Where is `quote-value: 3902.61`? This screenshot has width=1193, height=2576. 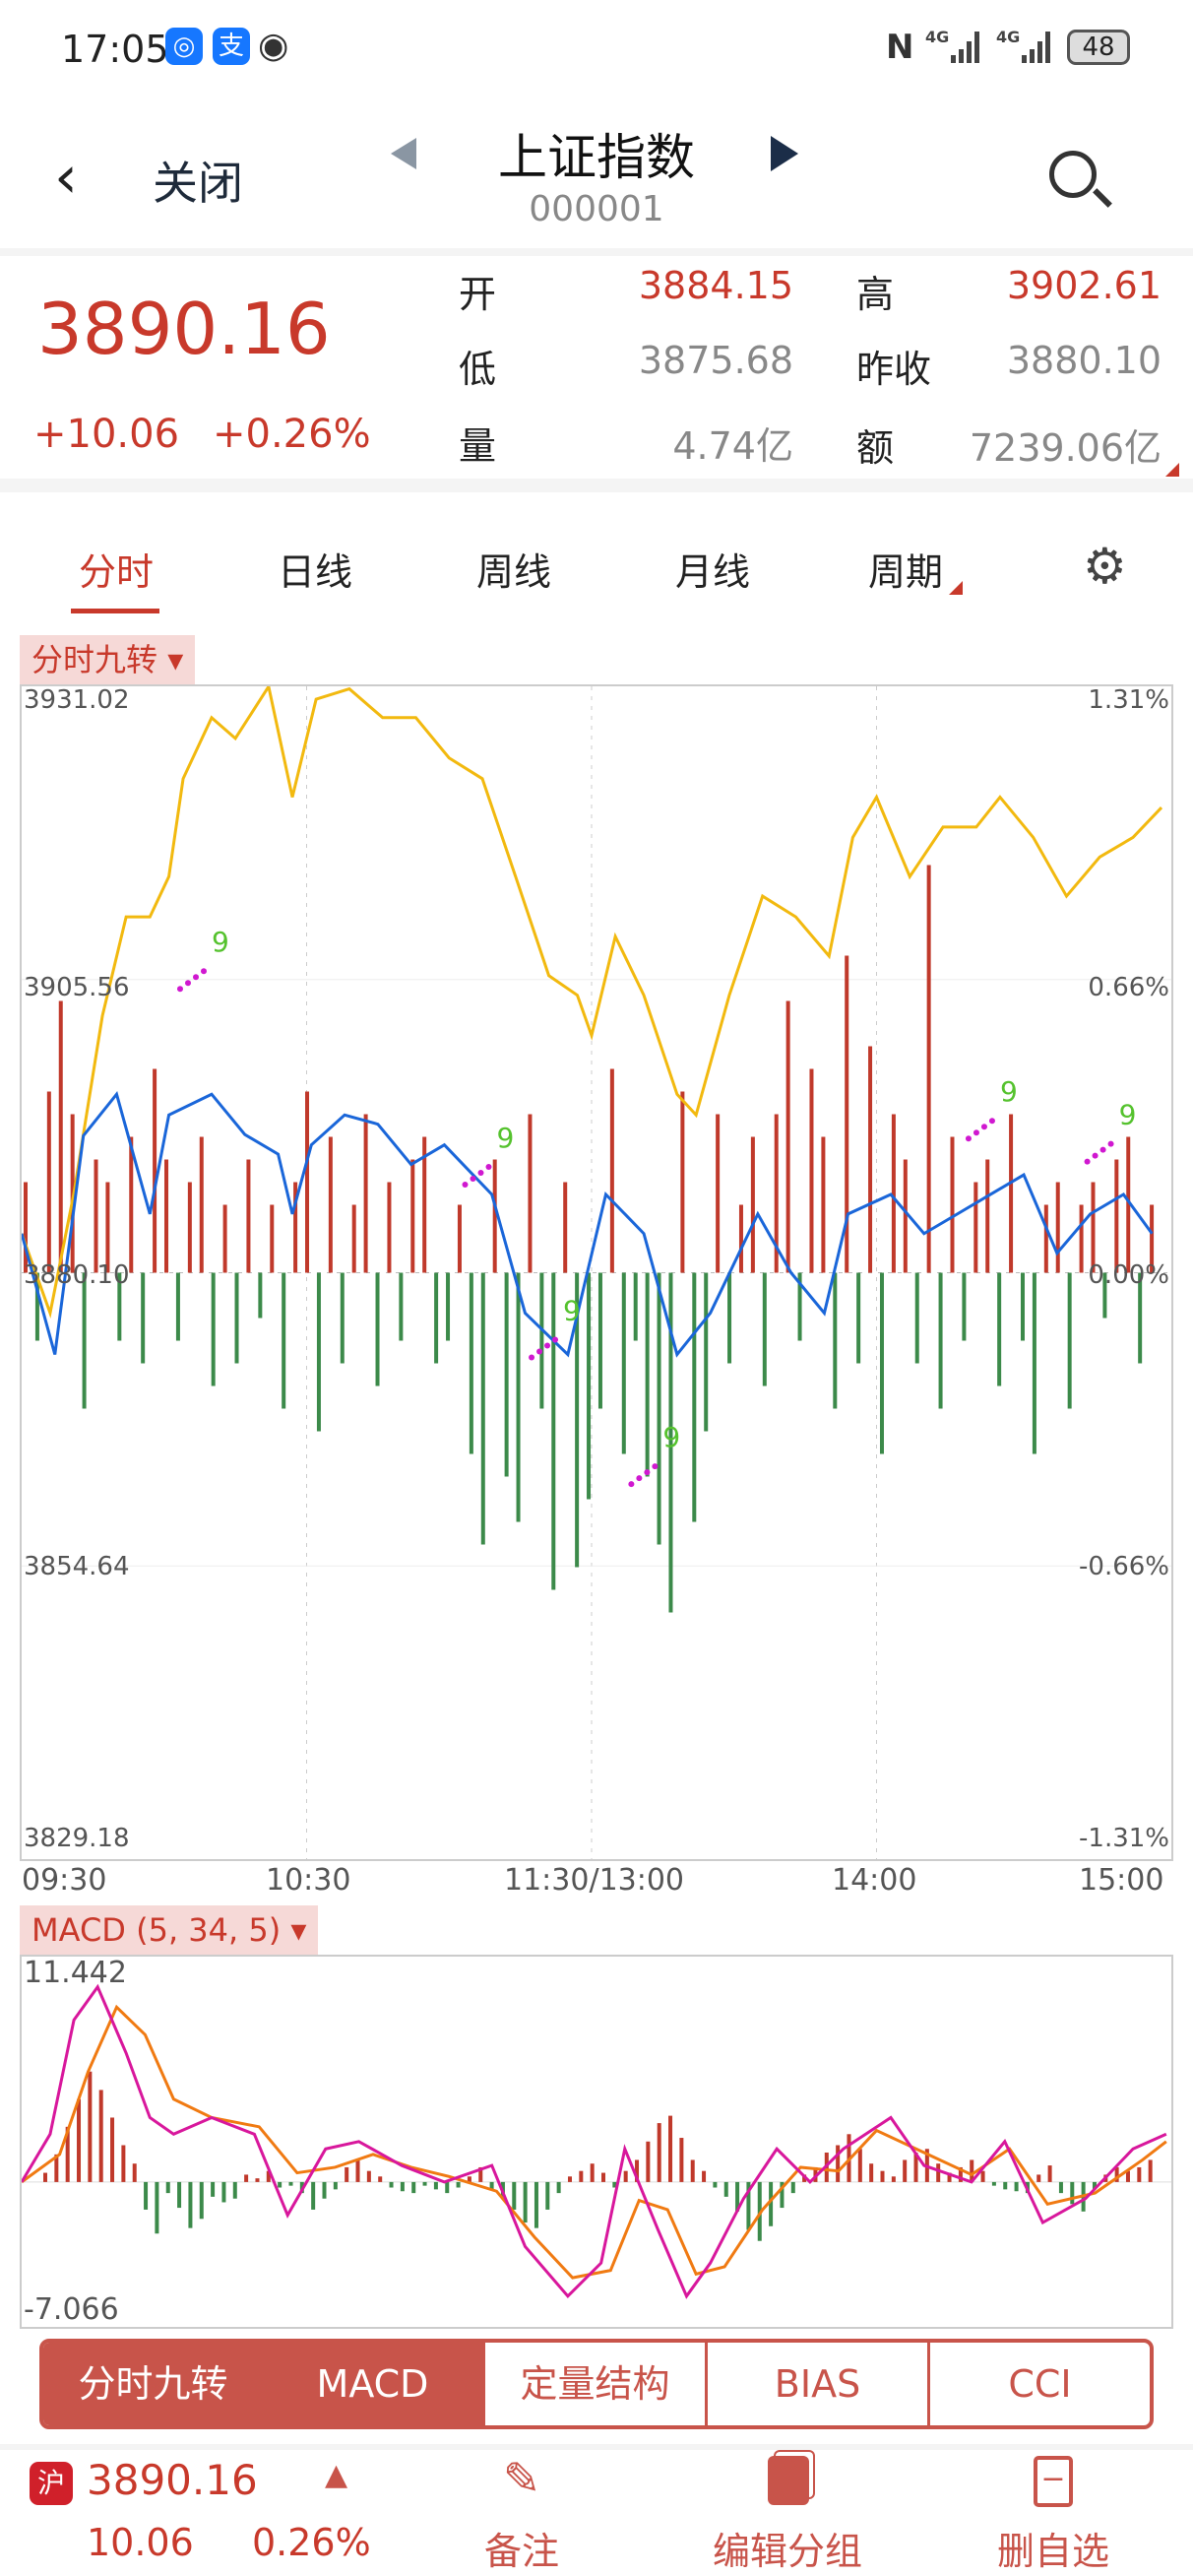
quote-value: 3902.61 is located at coordinates (1084, 285).